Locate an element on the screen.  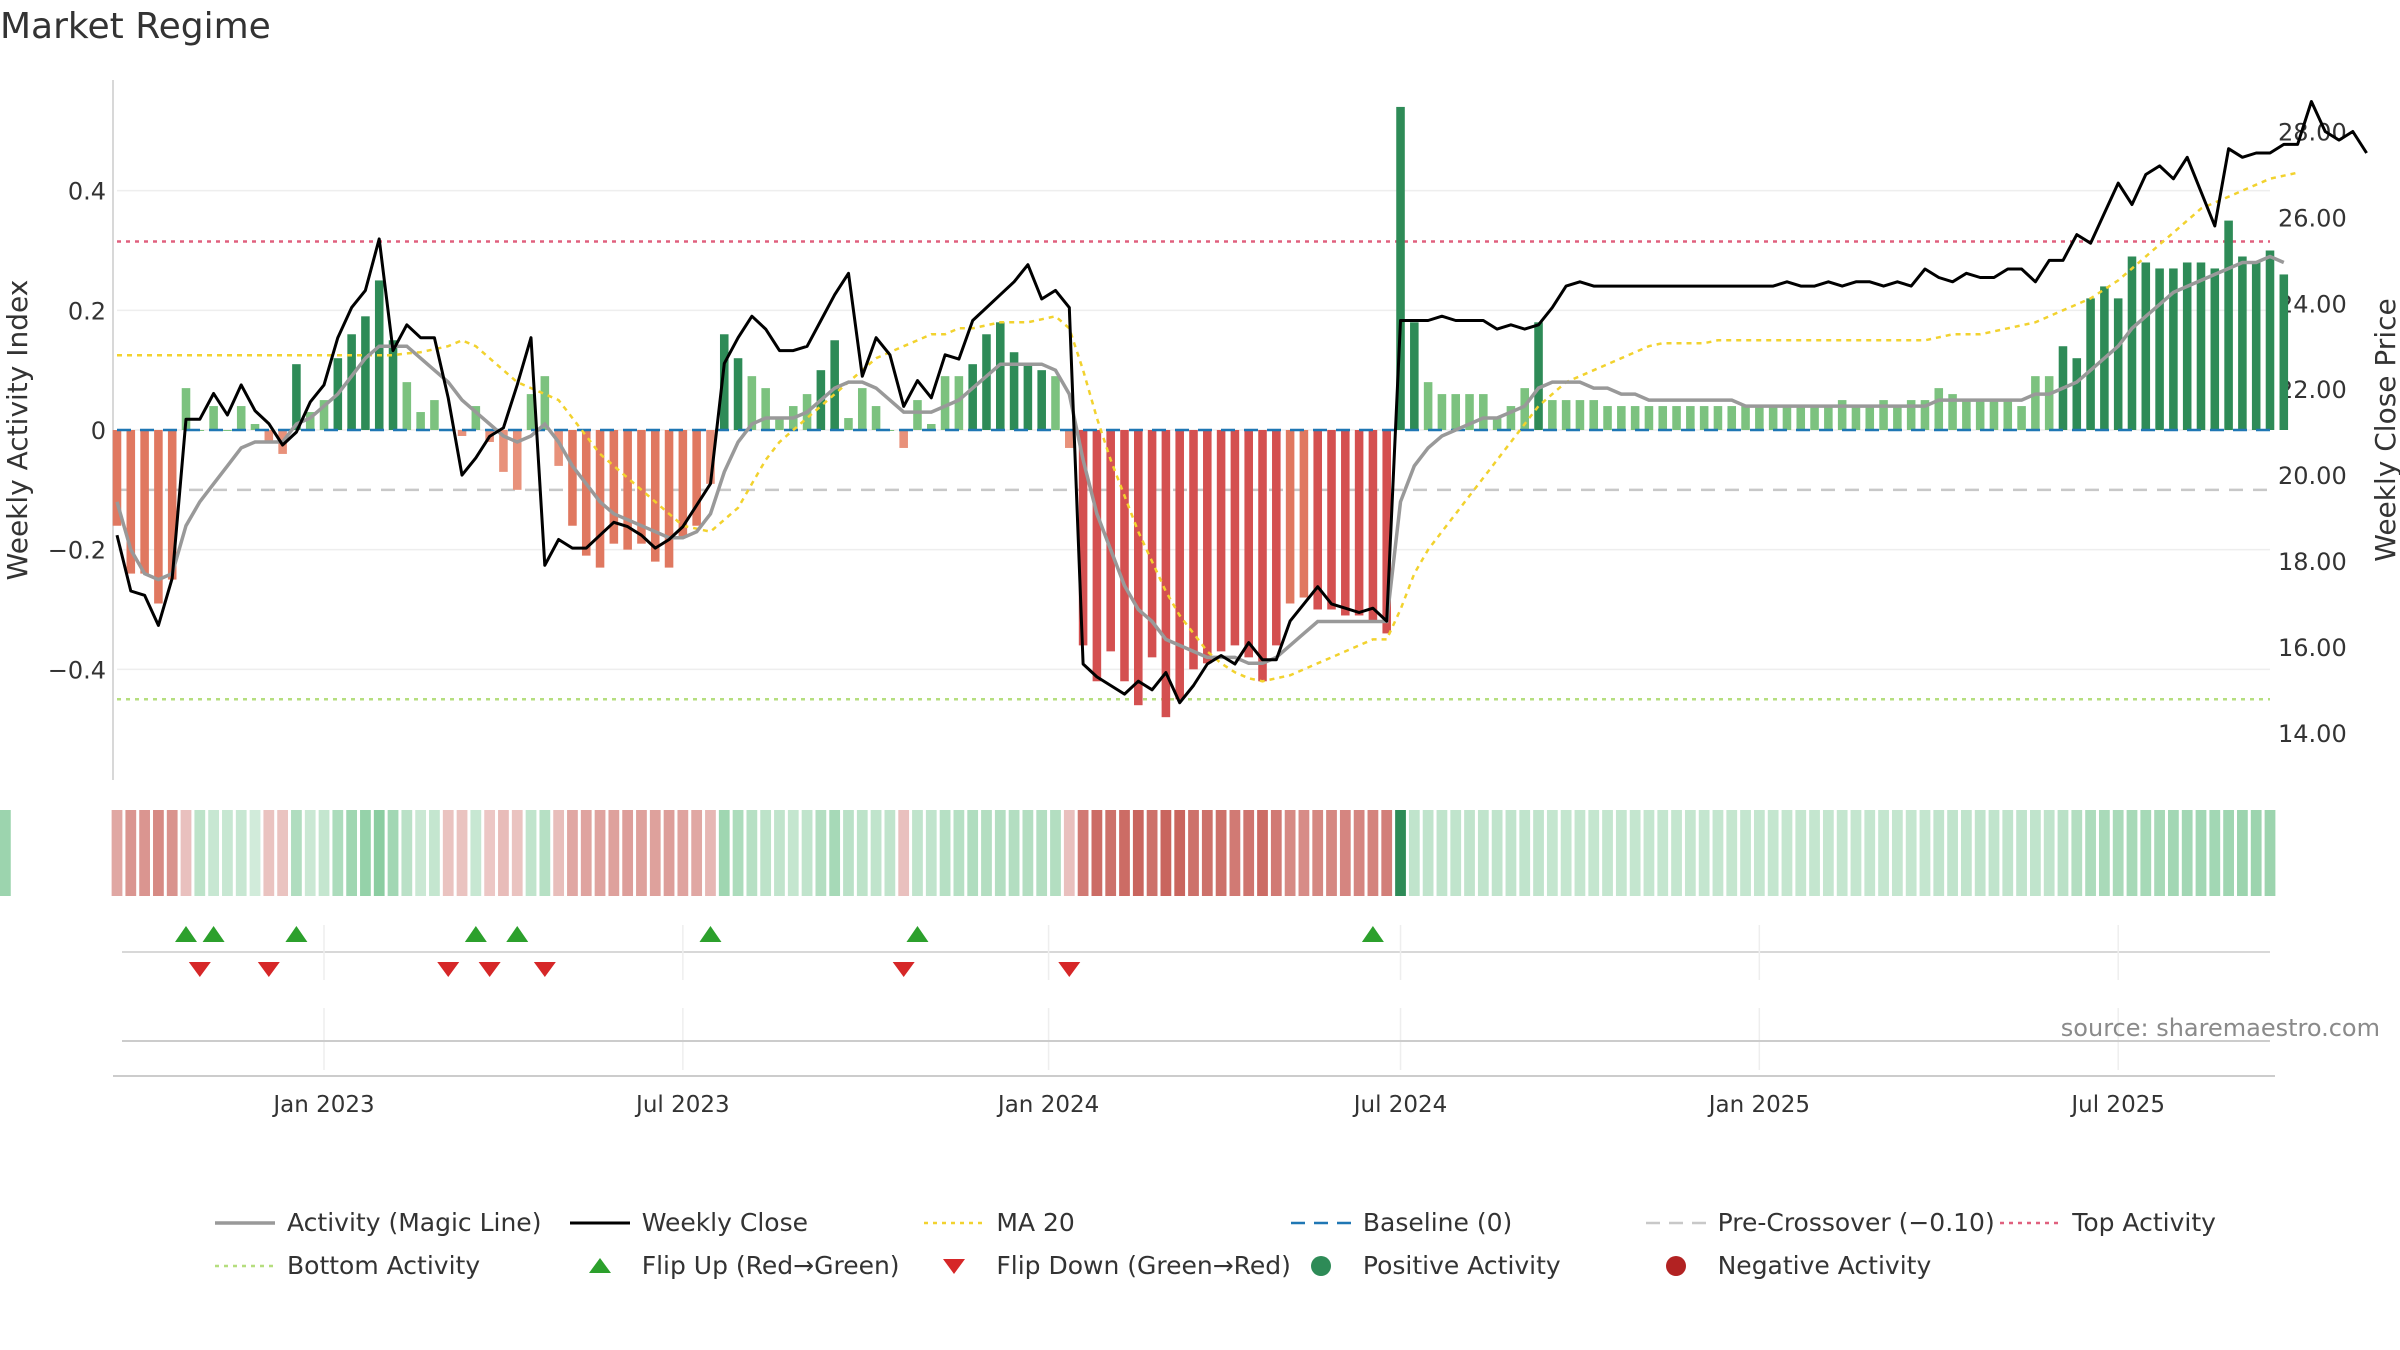
flip-up-marker is located at coordinates (296, 934).